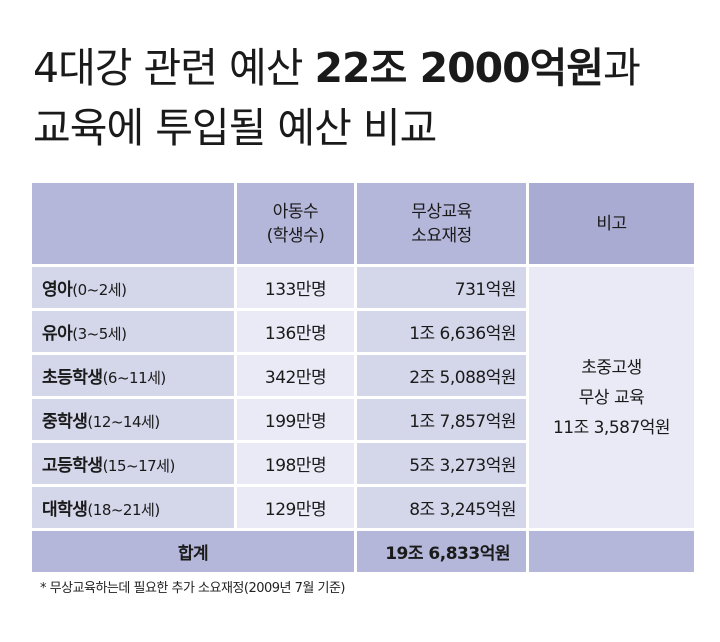 The width and height of the screenshot is (720, 642). What do you see at coordinates (611, 427) in the screenshot?
I see `note-line-3: 11조 3,587억원` at bounding box center [611, 427].